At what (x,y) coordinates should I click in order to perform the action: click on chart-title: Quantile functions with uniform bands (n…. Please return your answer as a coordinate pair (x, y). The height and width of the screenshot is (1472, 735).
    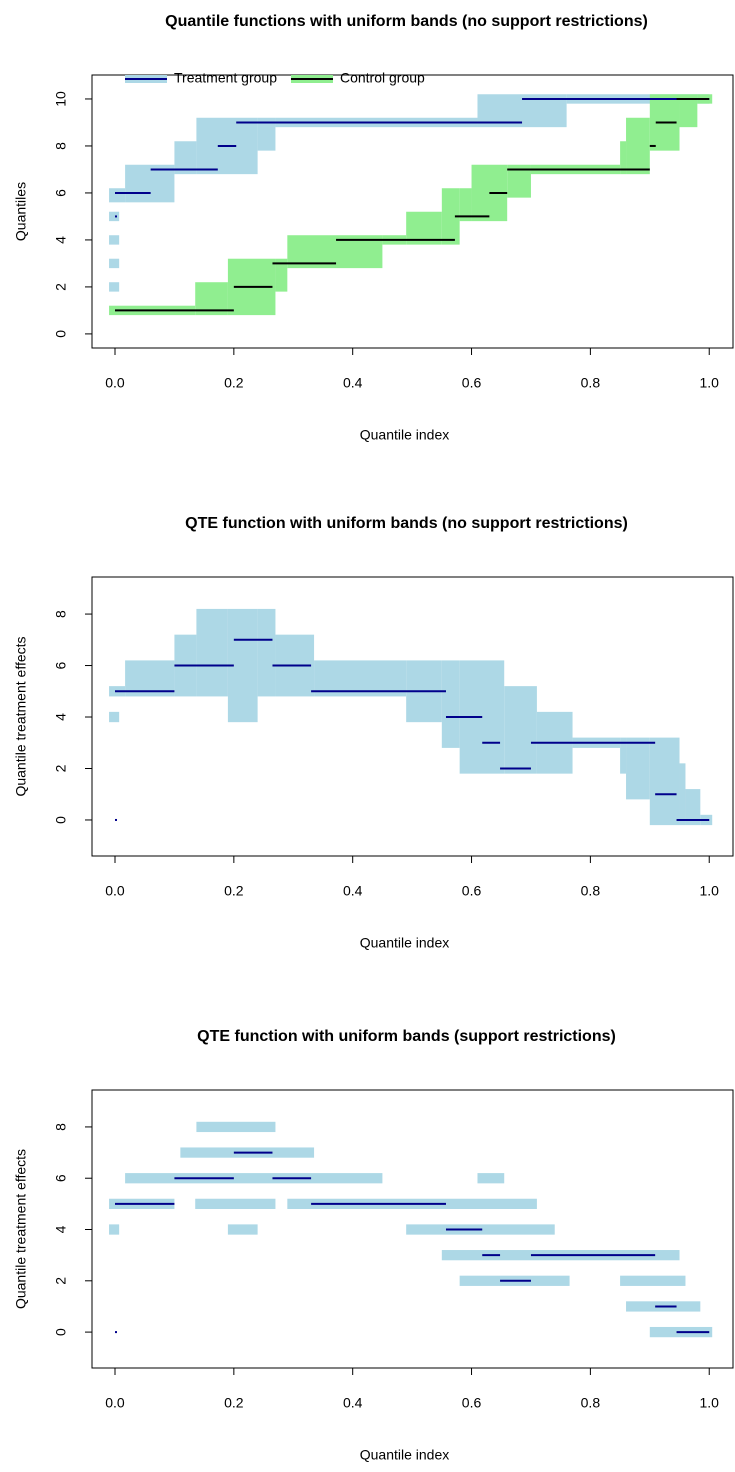
    Looking at the image, I should click on (406, 21).